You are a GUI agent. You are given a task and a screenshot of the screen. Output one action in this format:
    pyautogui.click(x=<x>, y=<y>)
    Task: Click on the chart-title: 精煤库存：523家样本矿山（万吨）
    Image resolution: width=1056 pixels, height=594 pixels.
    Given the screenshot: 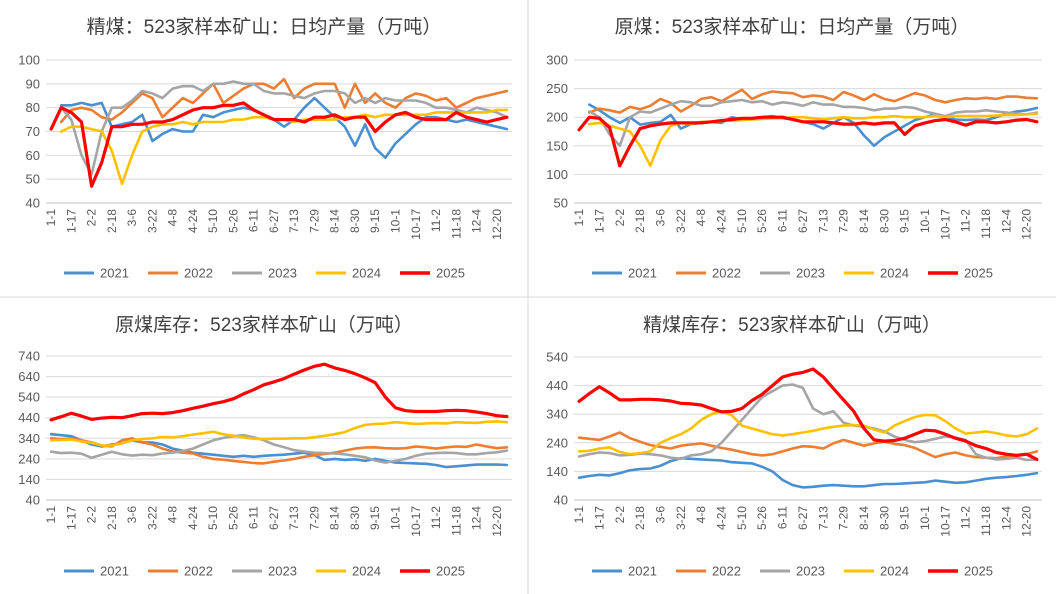 What is the action you would take?
    pyautogui.click(x=792, y=325)
    